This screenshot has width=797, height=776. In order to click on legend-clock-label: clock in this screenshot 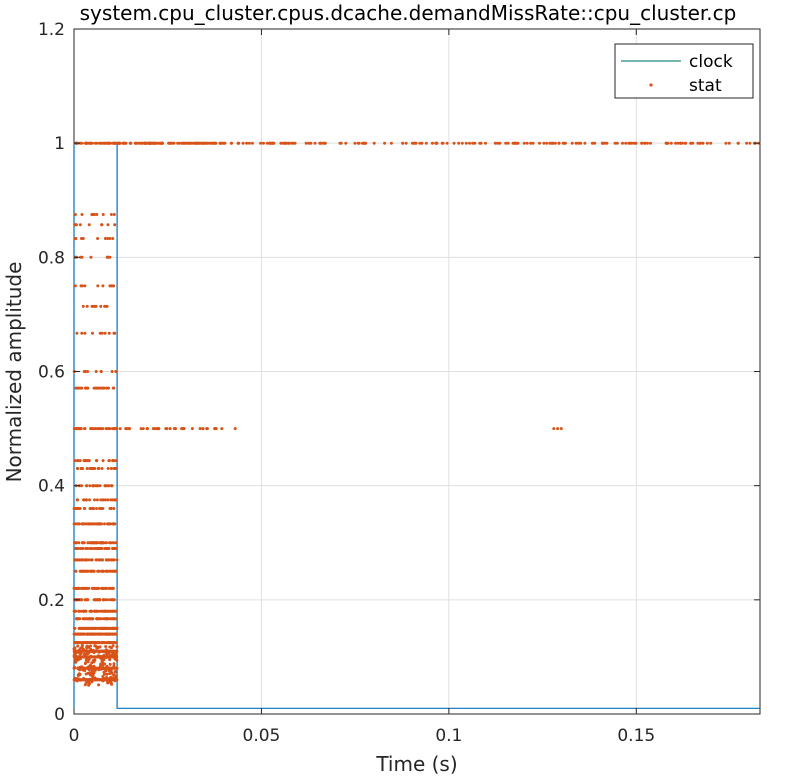, I will do `click(711, 62)`.